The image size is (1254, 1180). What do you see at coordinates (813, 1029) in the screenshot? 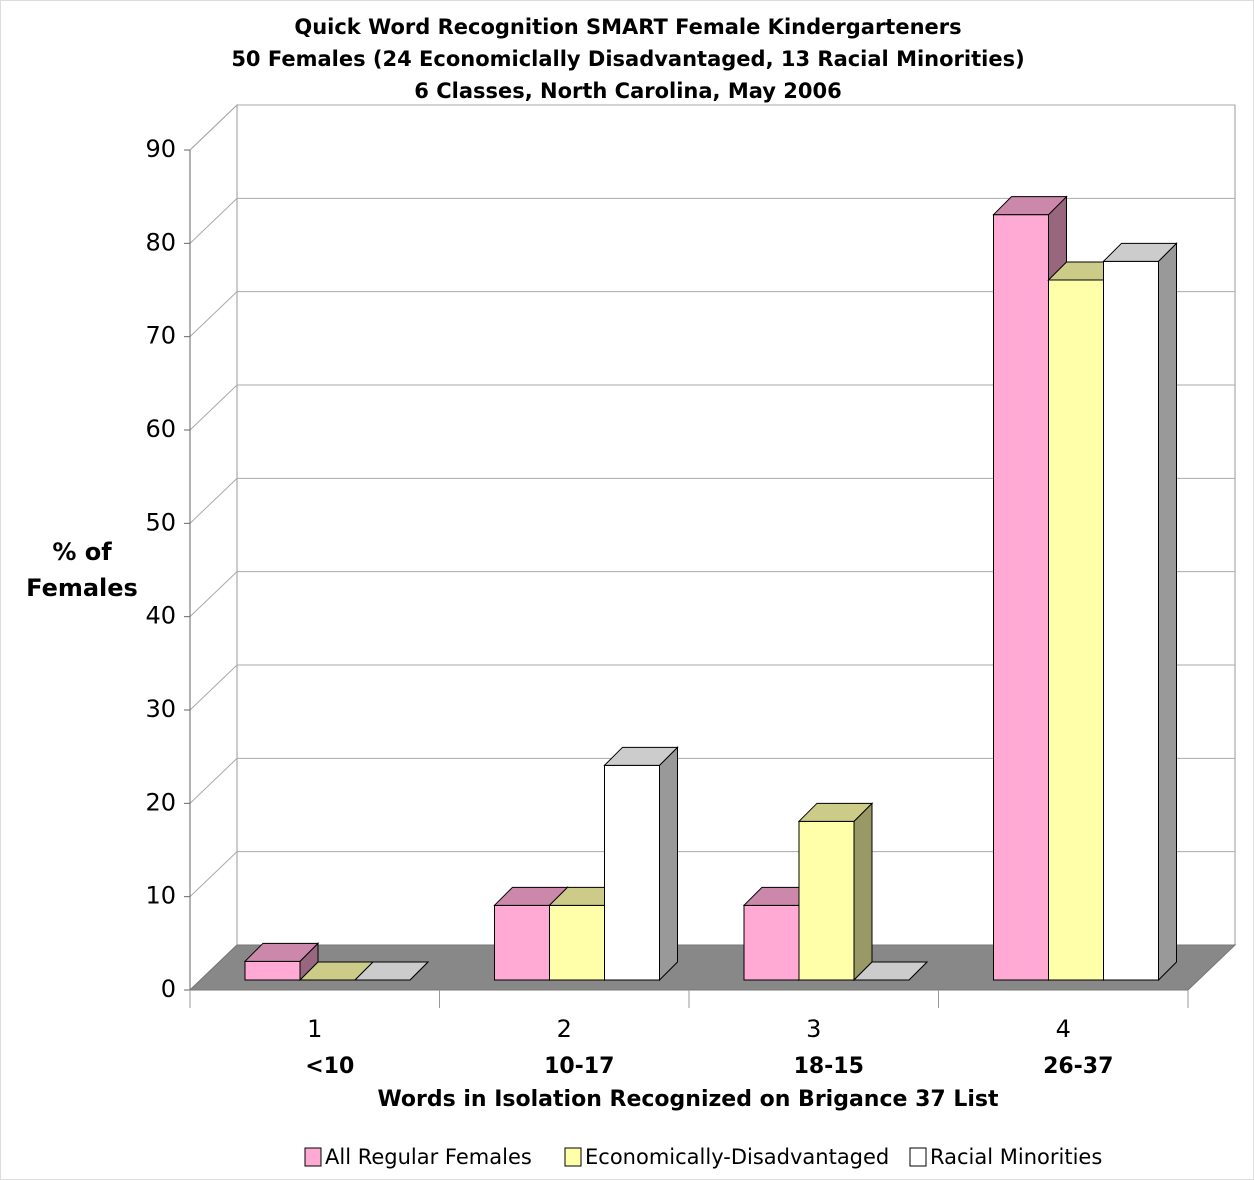
I see `x-tick-label: 3` at bounding box center [813, 1029].